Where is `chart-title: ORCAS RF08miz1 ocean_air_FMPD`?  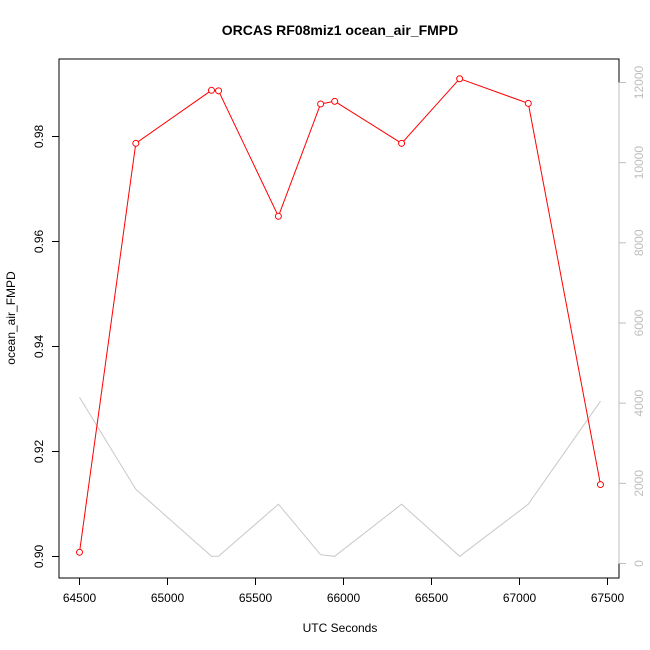 chart-title: ORCAS RF08miz1 ocean_air_FMPD is located at coordinates (340, 30).